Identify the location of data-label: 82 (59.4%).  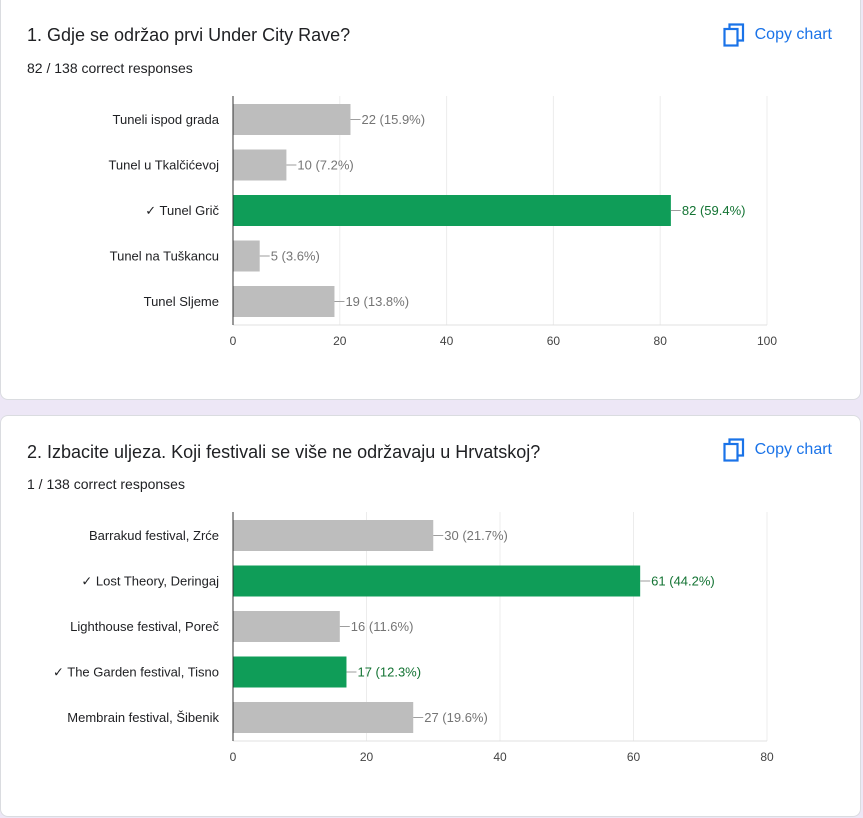
(714, 210).